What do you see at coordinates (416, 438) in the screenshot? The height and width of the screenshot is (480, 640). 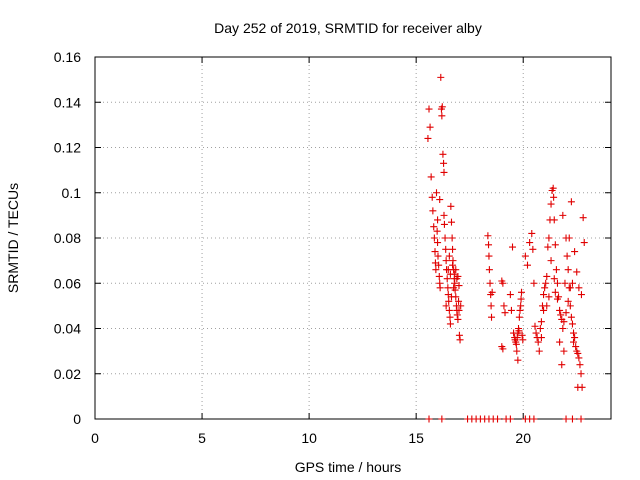 I see `x-tick-label: 15` at bounding box center [416, 438].